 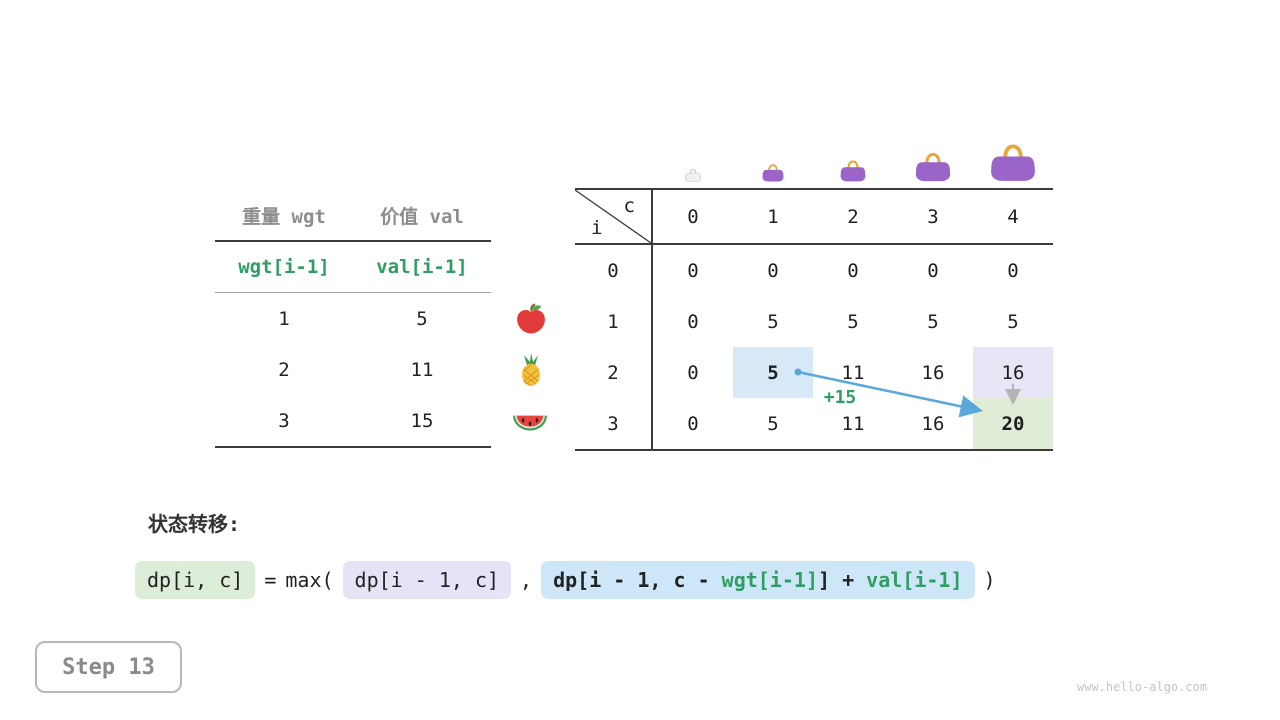 What do you see at coordinates (773, 423) in the screenshot?
I see `dp-cell-i3-c1: 5` at bounding box center [773, 423].